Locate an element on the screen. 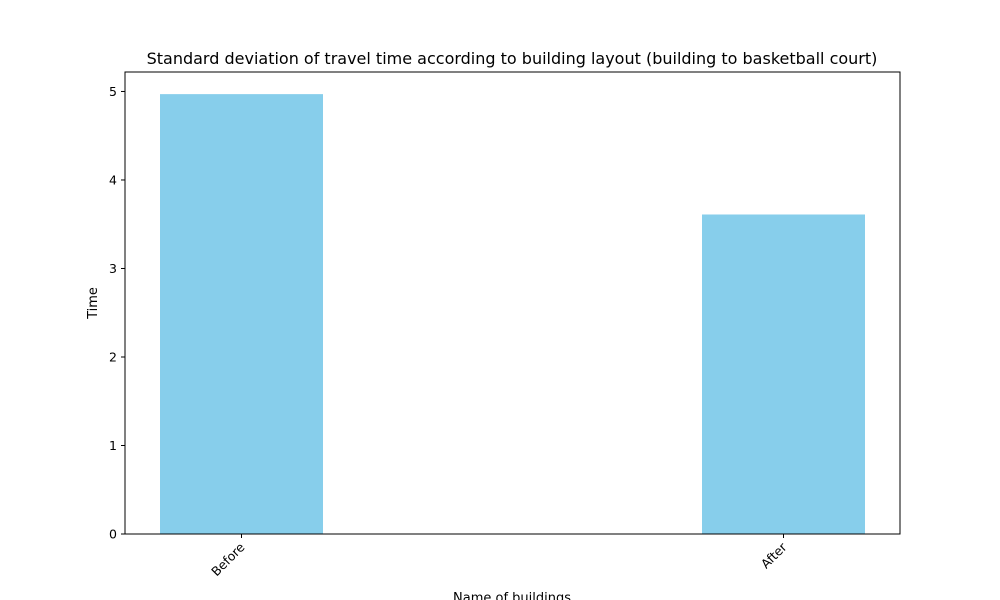 This screenshot has width=1000, height=600. y-tick-label: 0 is located at coordinates (113, 534).